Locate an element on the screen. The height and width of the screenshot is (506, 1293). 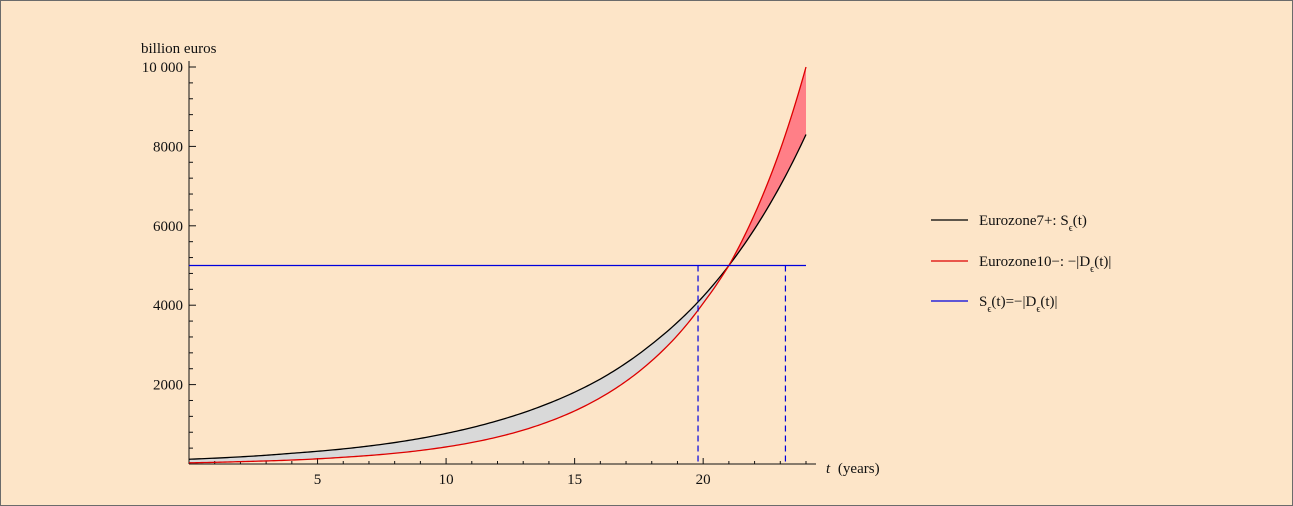
legend-item-eurozone7: Eurozone7+: Sϵ(t) is located at coordinates (1009, 223).